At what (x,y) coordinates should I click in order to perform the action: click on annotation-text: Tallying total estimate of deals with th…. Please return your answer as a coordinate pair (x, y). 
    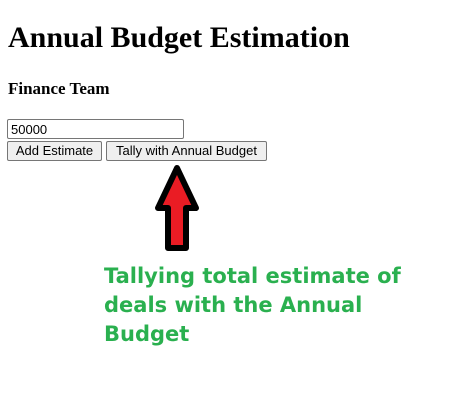
    Looking at the image, I should click on (252, 305).